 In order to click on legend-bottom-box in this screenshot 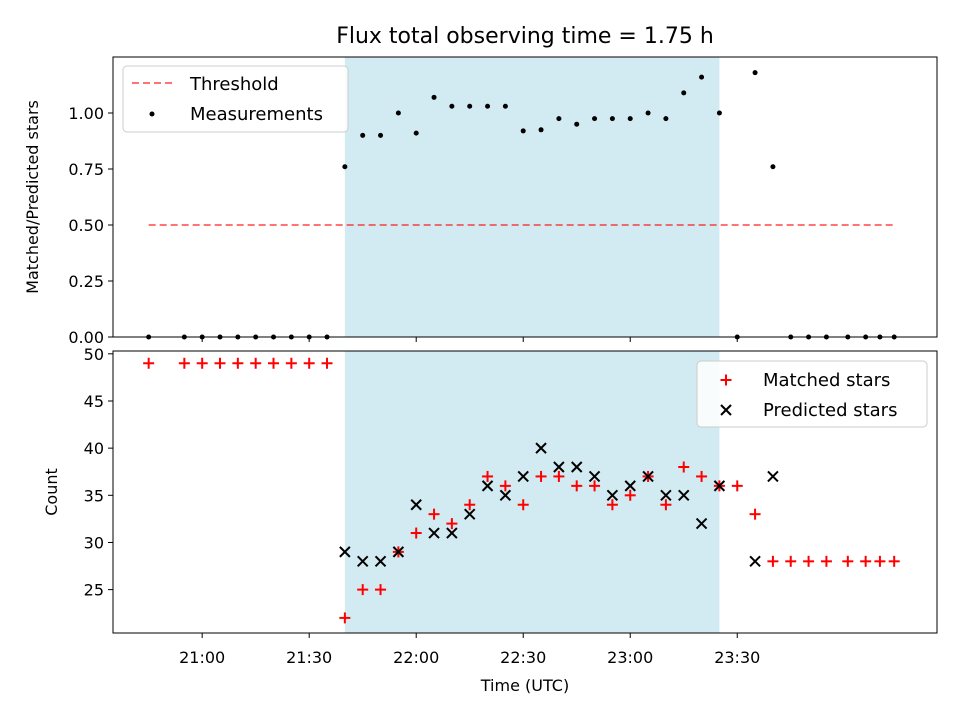, I will do `click(812, 394)`.